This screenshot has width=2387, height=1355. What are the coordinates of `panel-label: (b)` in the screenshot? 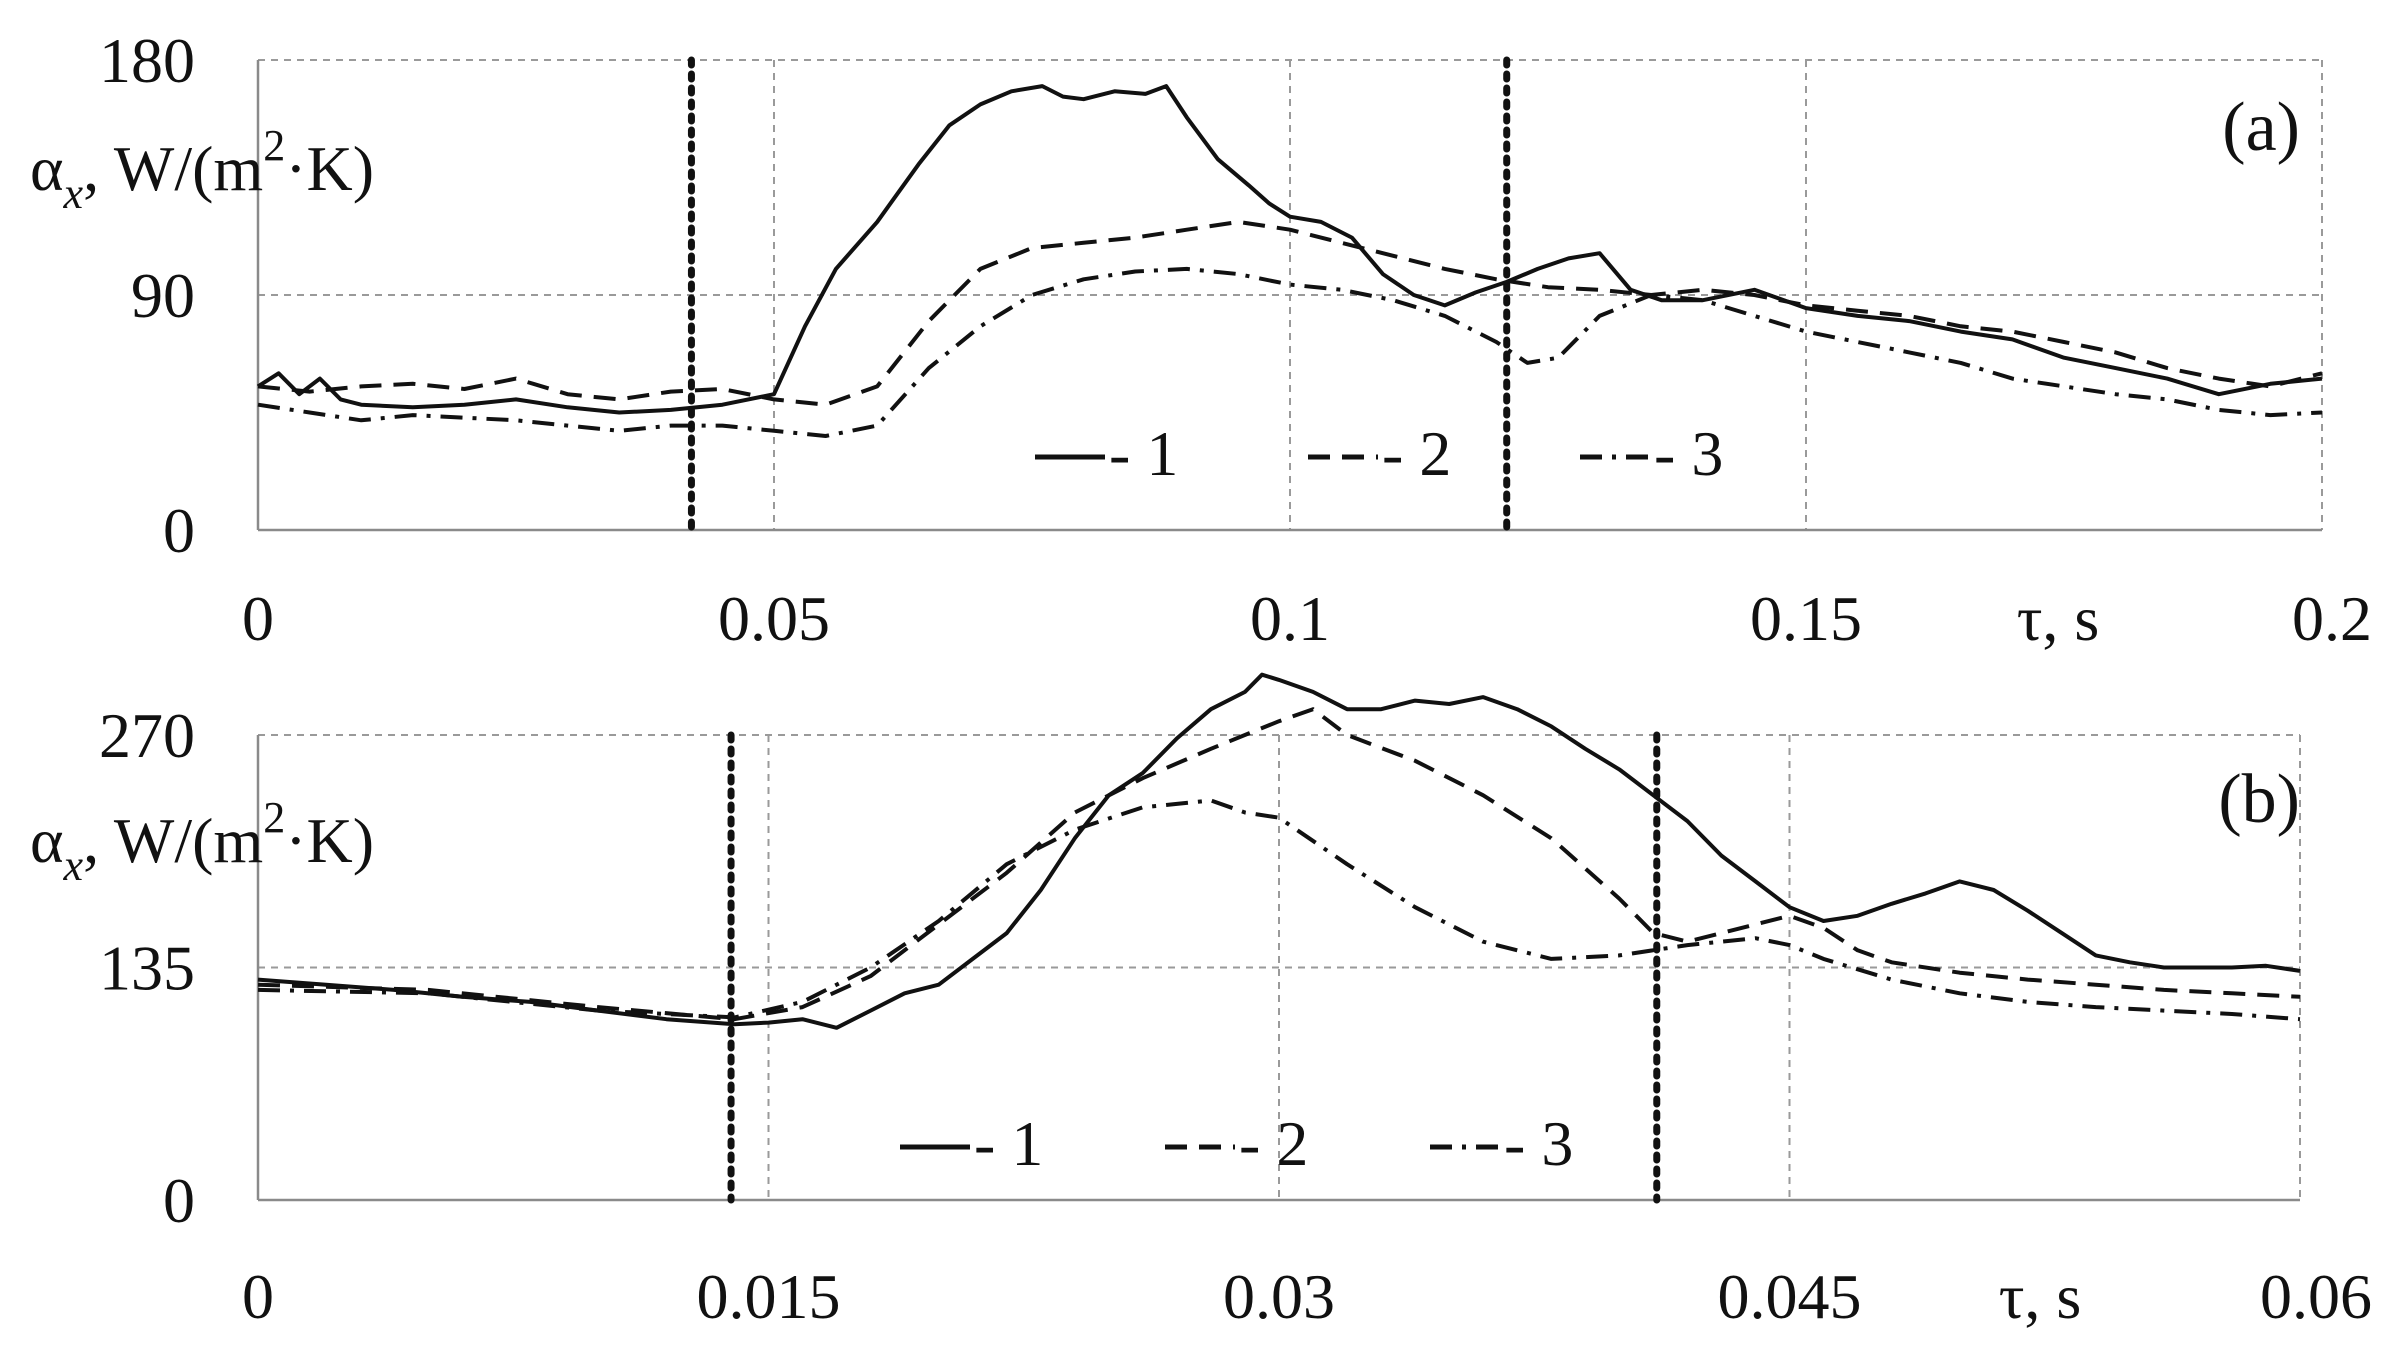 It's located at (2259, 799).